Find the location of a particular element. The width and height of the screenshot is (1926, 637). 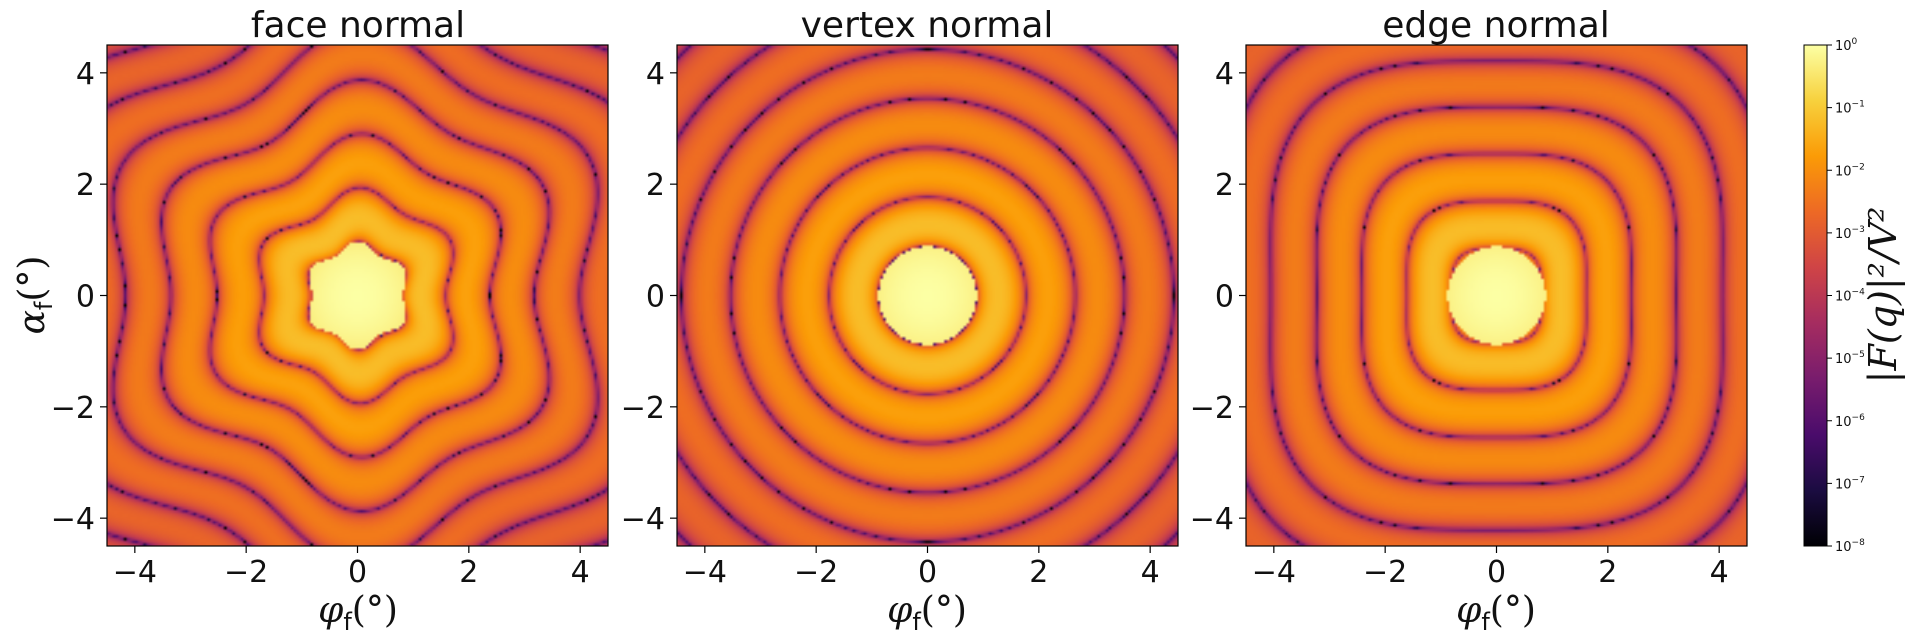

colorbar-label: |F(q)|²/V² is located at coordinates (1883, 295).